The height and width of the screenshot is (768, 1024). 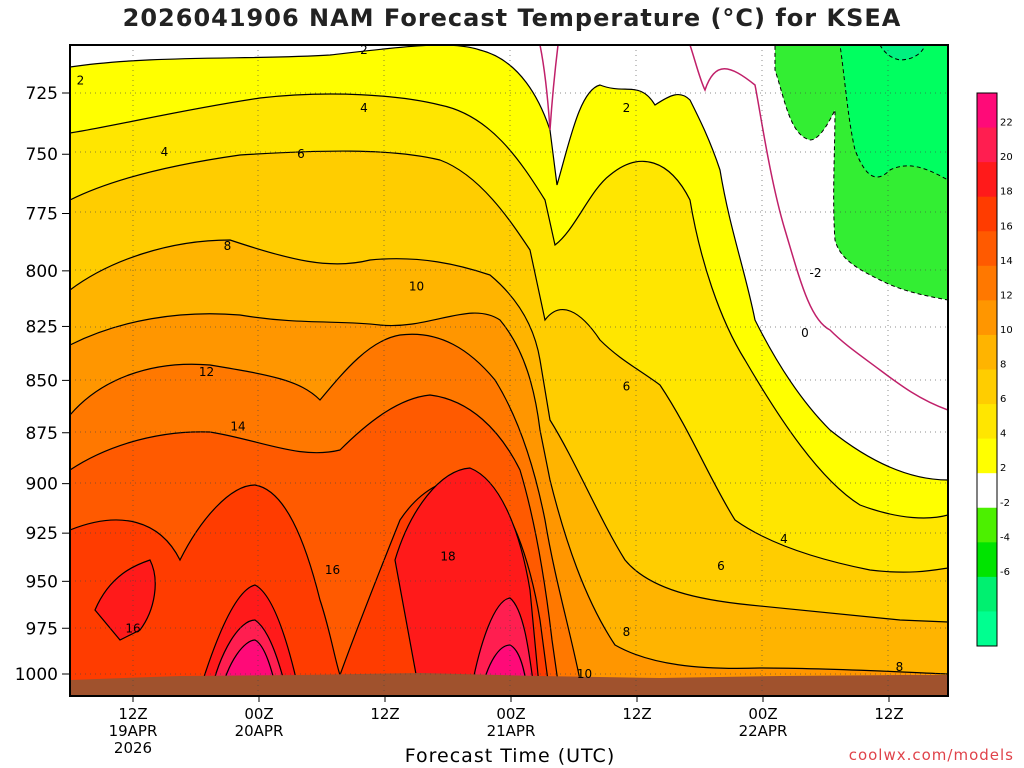 I want to click on y-tick-label: 775, so click(x=42, y=214).